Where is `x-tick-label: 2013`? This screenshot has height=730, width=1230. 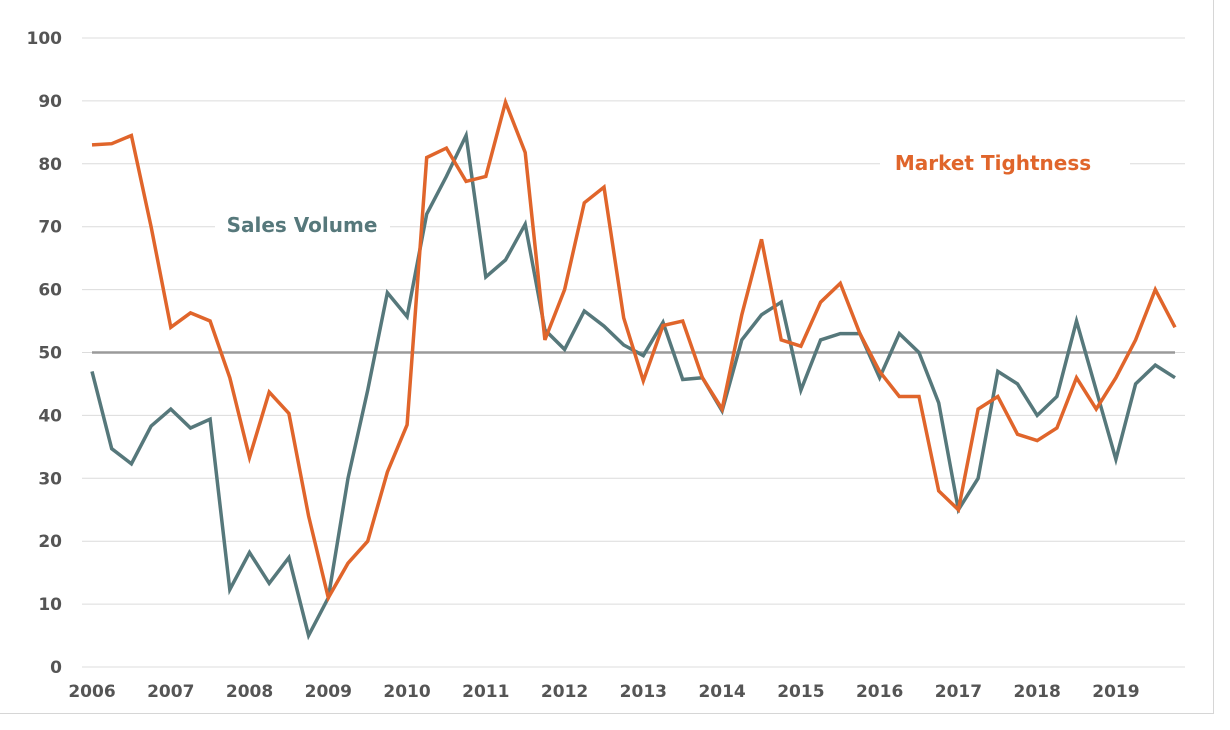
x-tick-label: 2013 is located at coordinates (643, 692).